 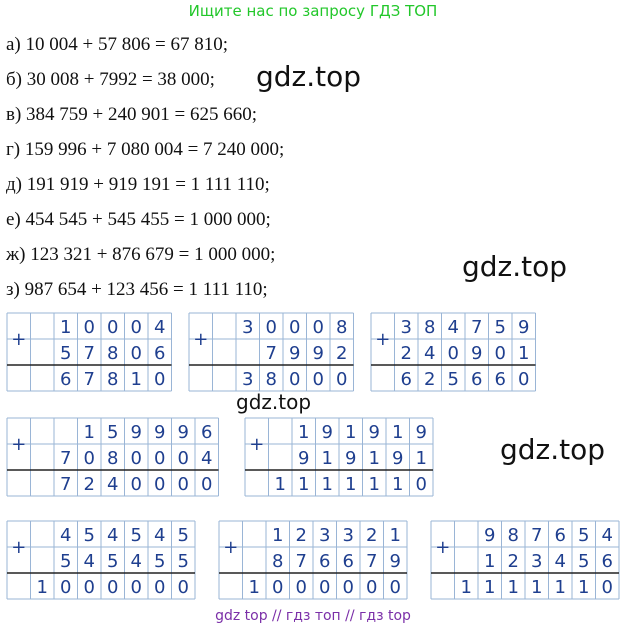 I want to click on equation-e: е) 454 545 + 545 455 = 1 000 000;, so click(x=138, y=219).